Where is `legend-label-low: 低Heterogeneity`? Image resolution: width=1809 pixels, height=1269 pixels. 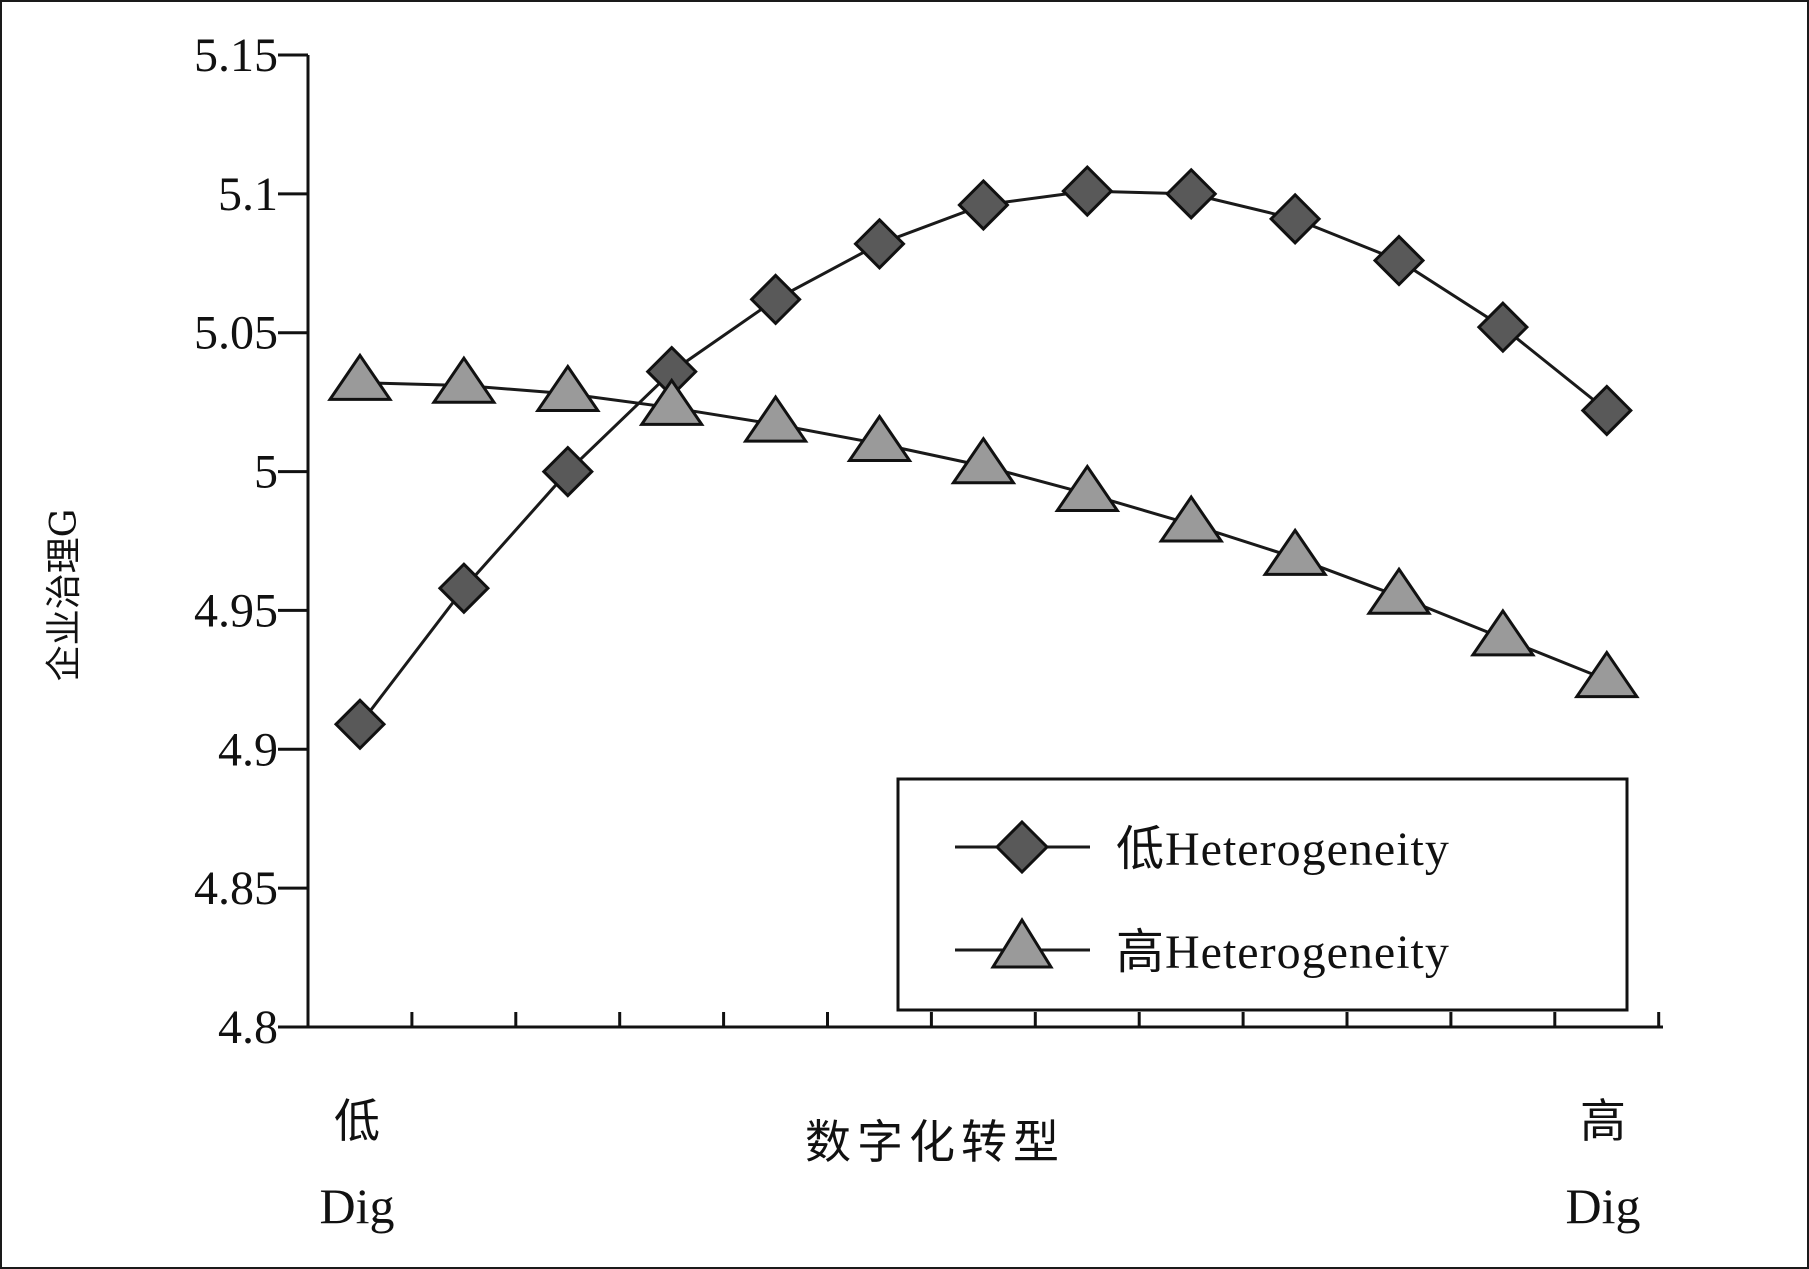 legend-label-low: 低Heterogeneity is located at coordinates (1283, 849).